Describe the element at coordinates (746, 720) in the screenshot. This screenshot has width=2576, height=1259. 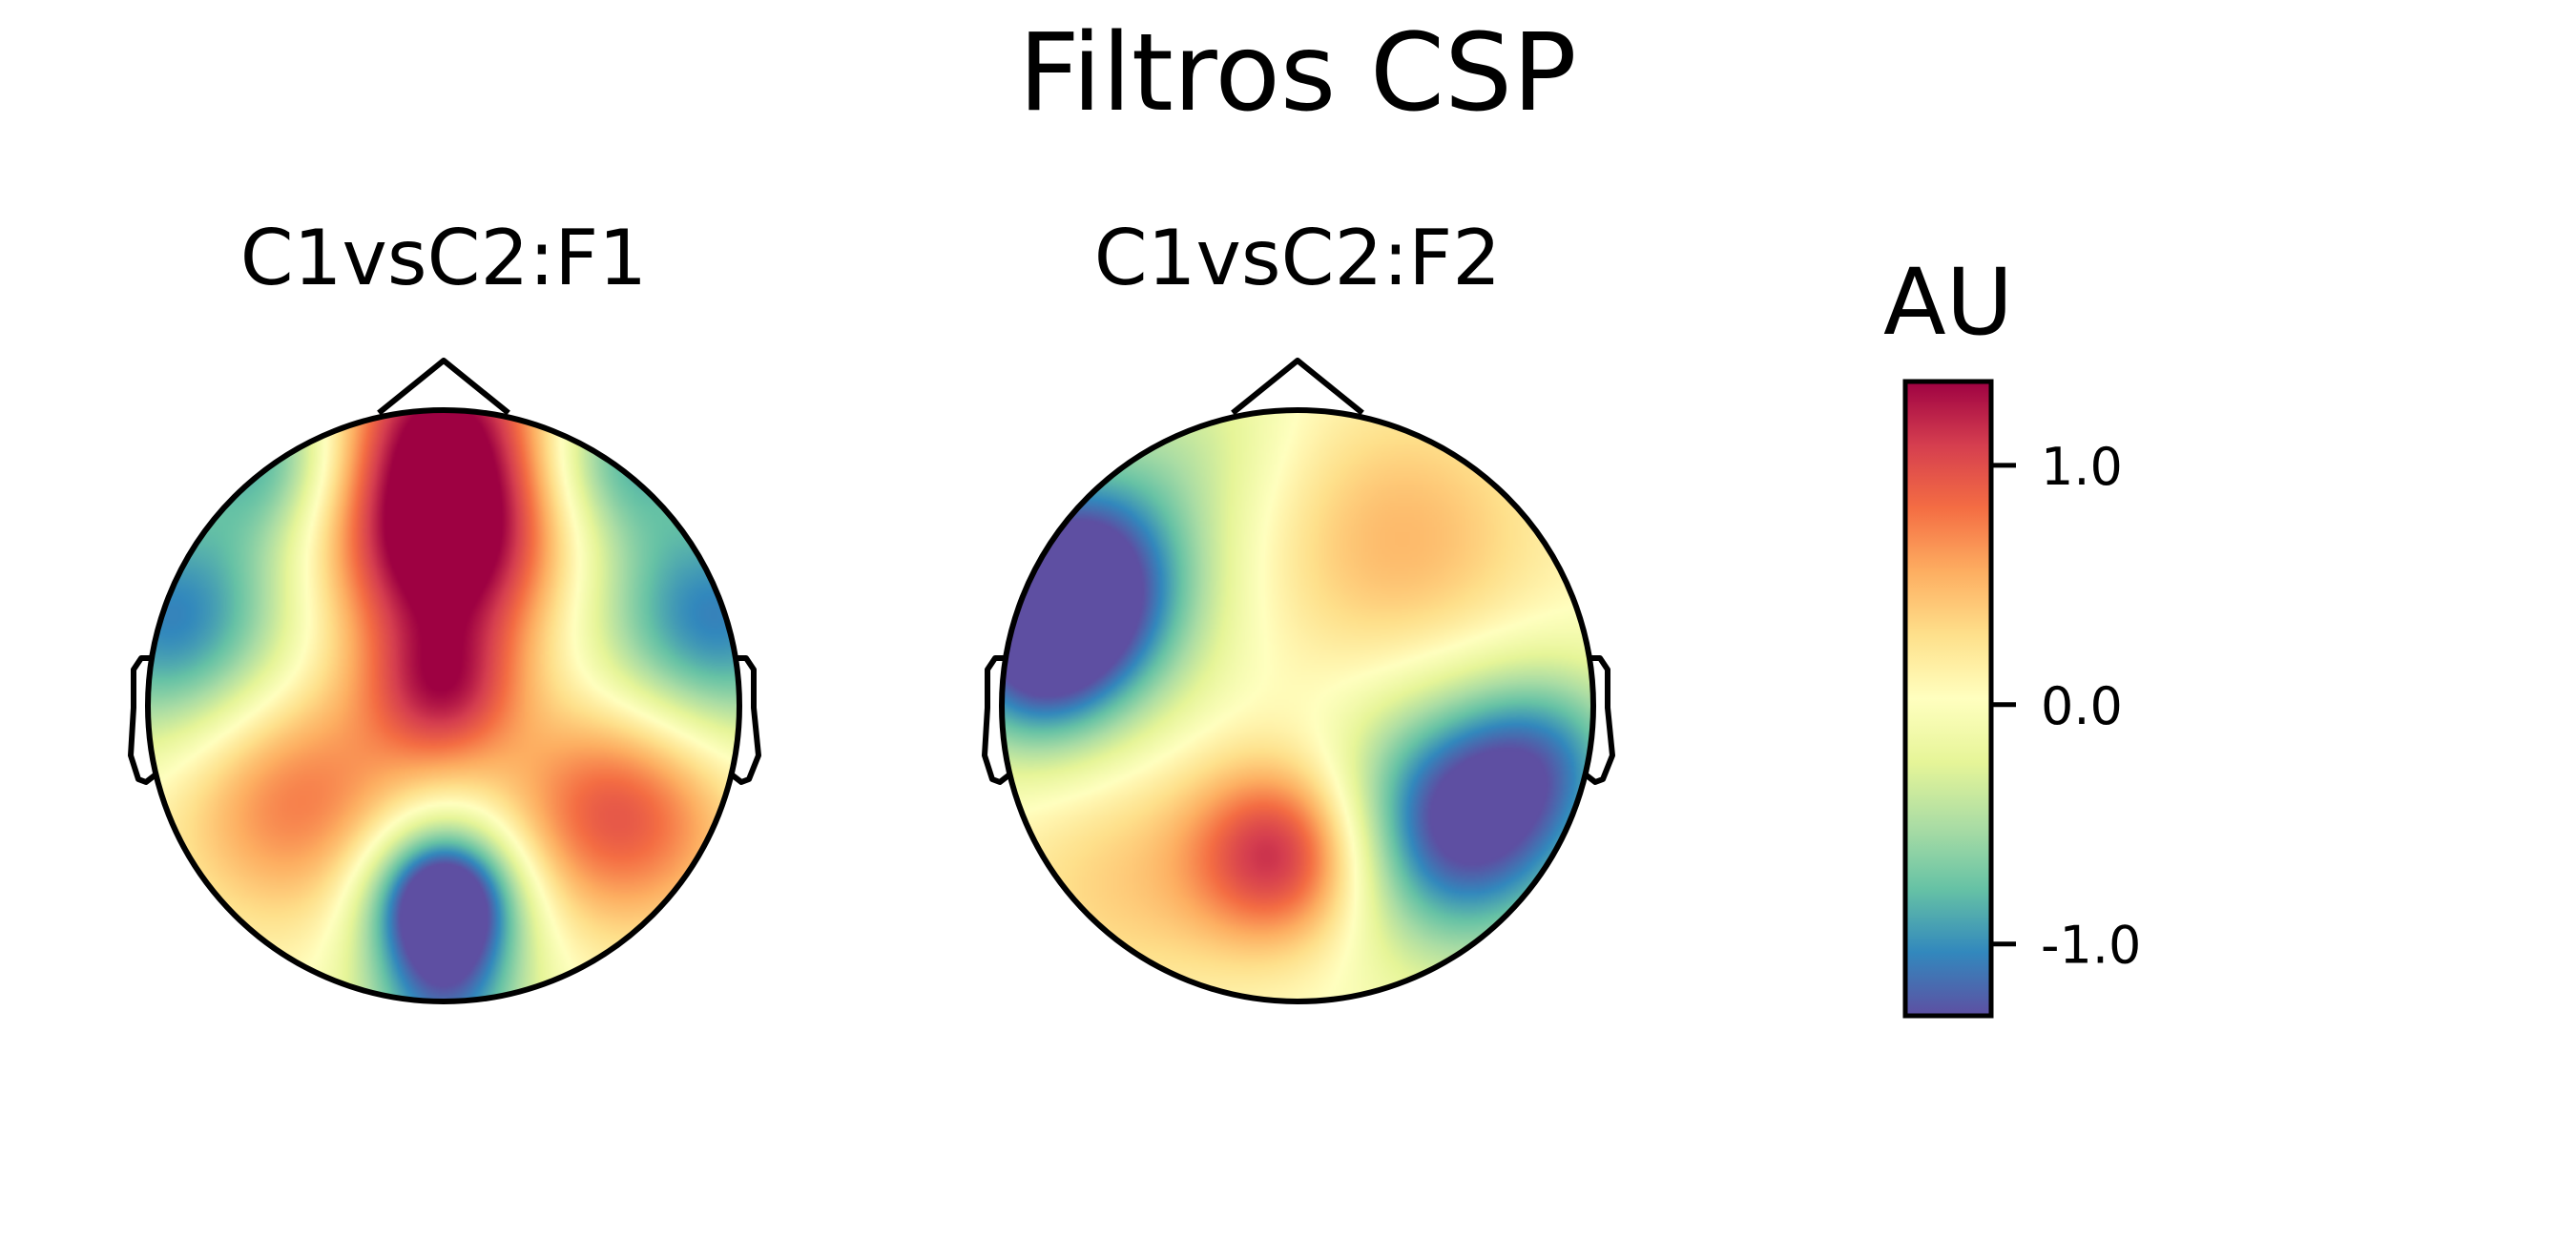
I see `topomap-1-right-ear` at that location.